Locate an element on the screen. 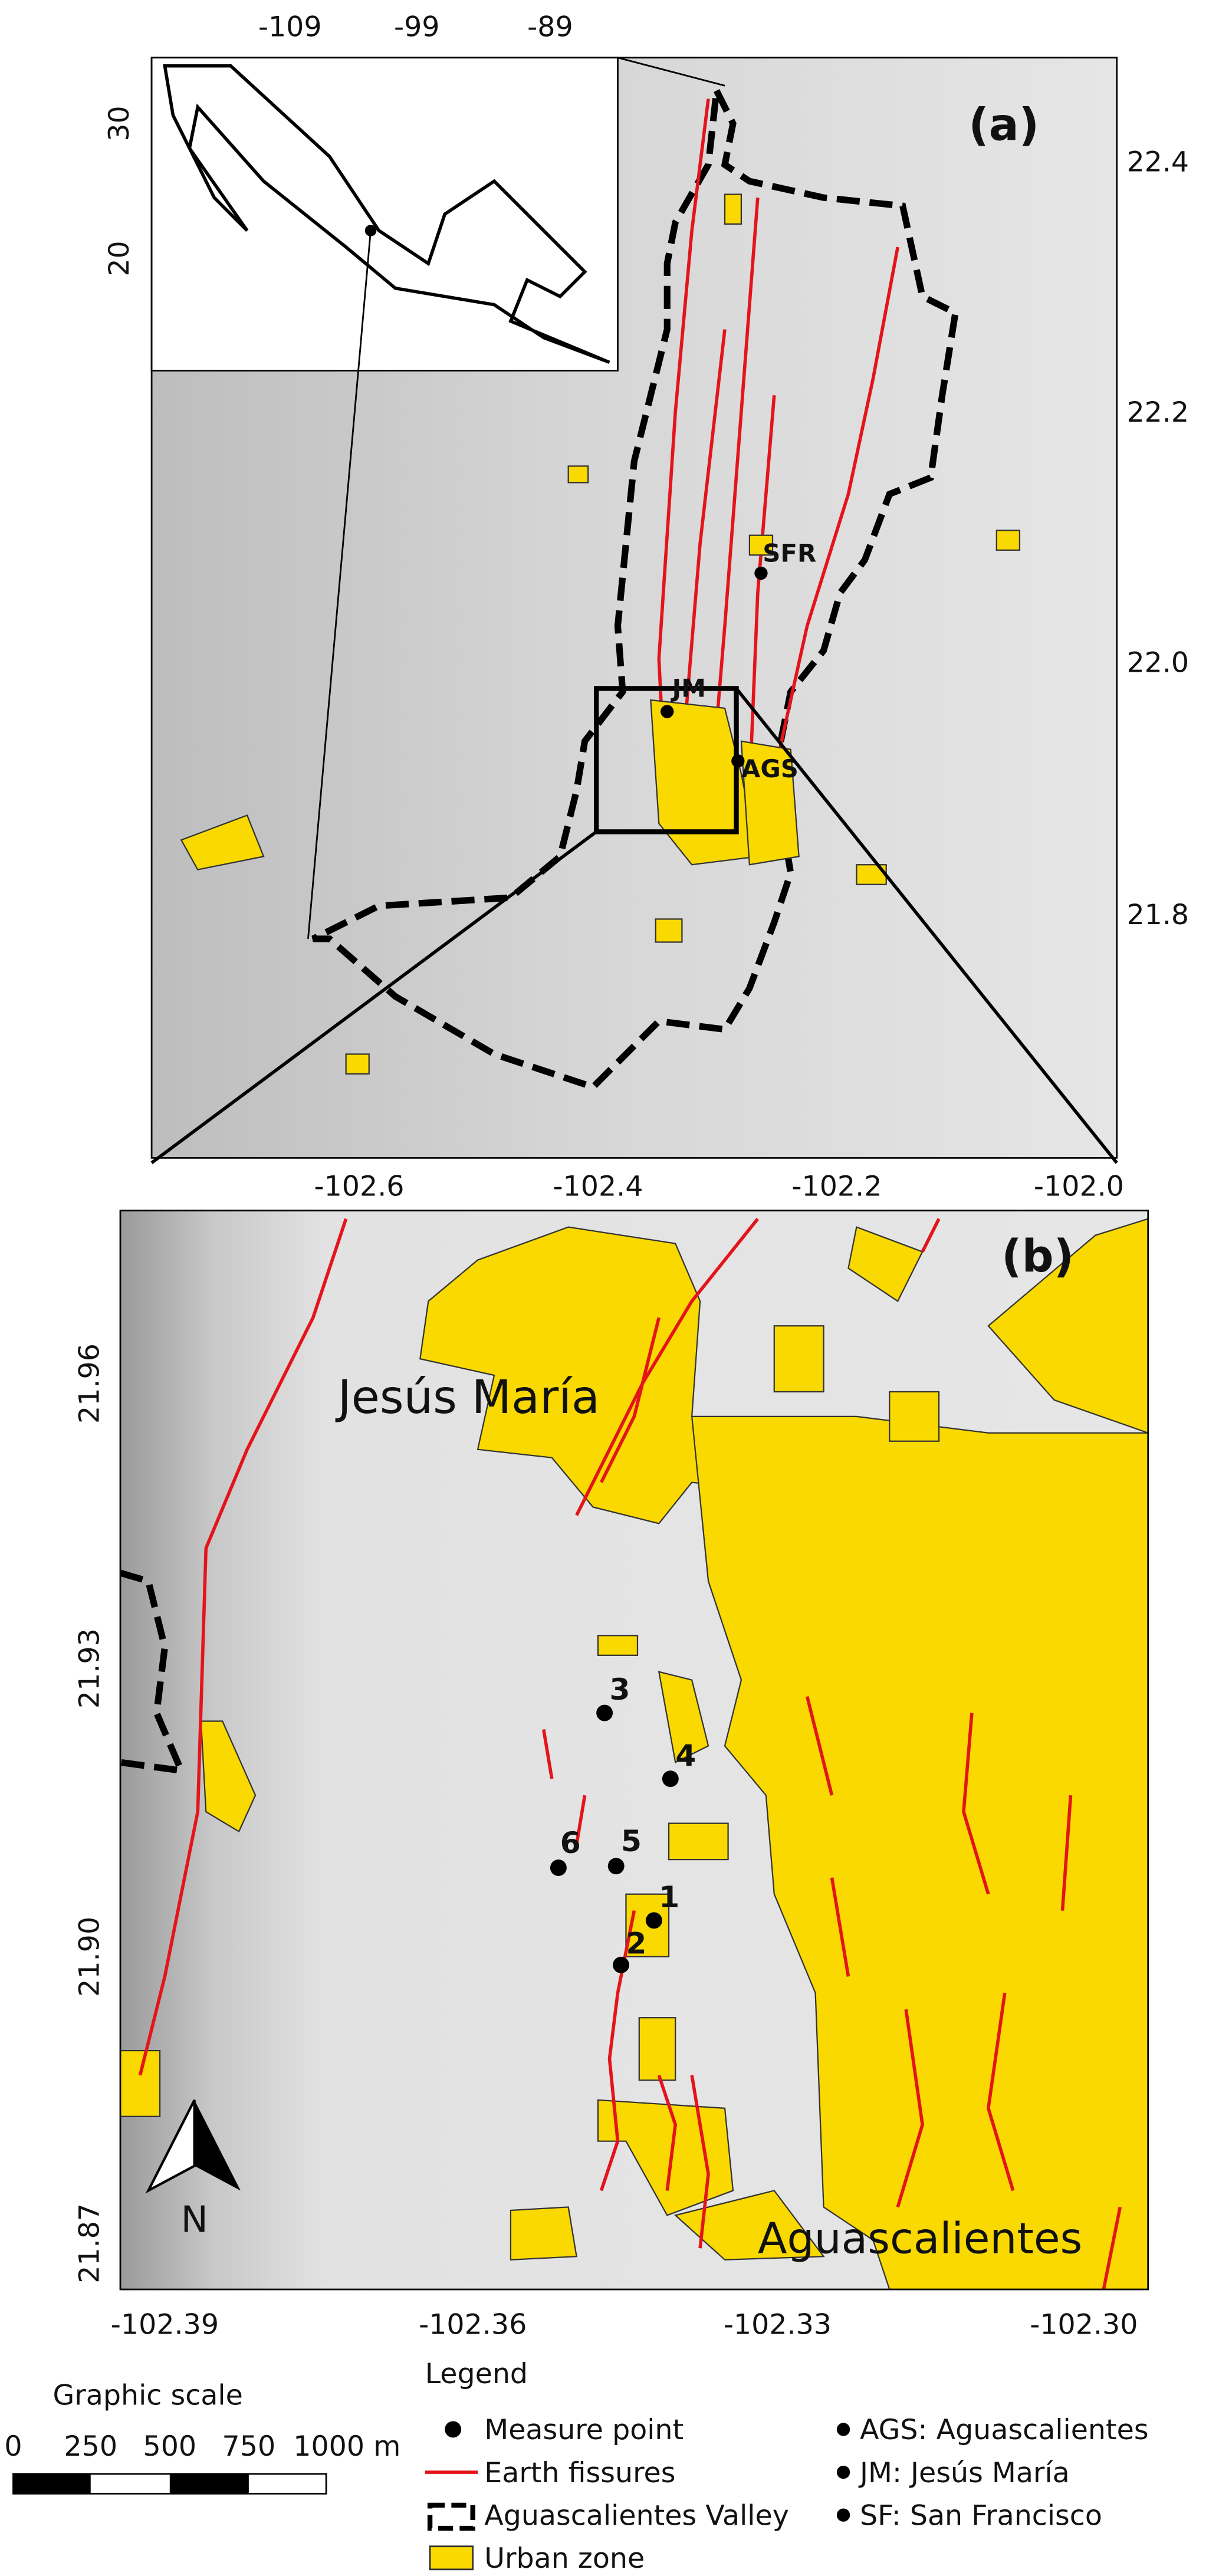 The width and height of the screenshot is (1219, 2576). tick-label: 21.8 is located at coordinates (1157, 915).